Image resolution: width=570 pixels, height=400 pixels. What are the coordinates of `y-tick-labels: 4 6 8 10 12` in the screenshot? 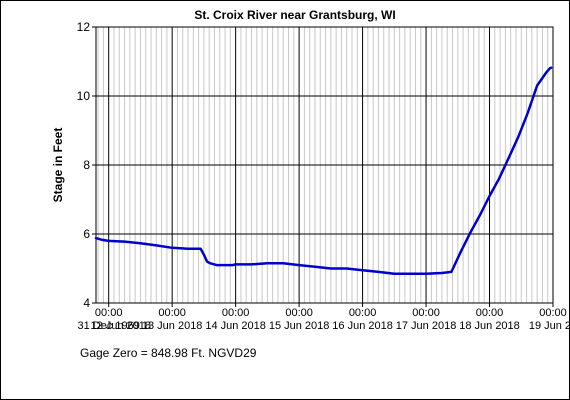 It's located at (84, 165).